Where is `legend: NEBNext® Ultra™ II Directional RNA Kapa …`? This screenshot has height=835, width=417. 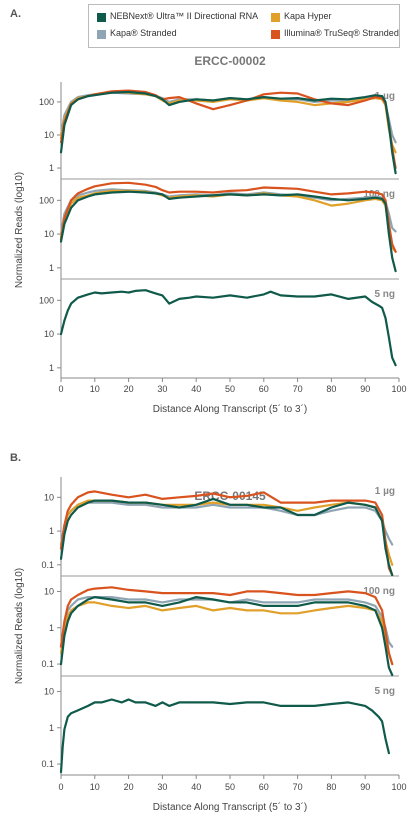 legend: NEBNext® Ultra™ II Directional RNA Kapa … is located at coordinates (244, 26).